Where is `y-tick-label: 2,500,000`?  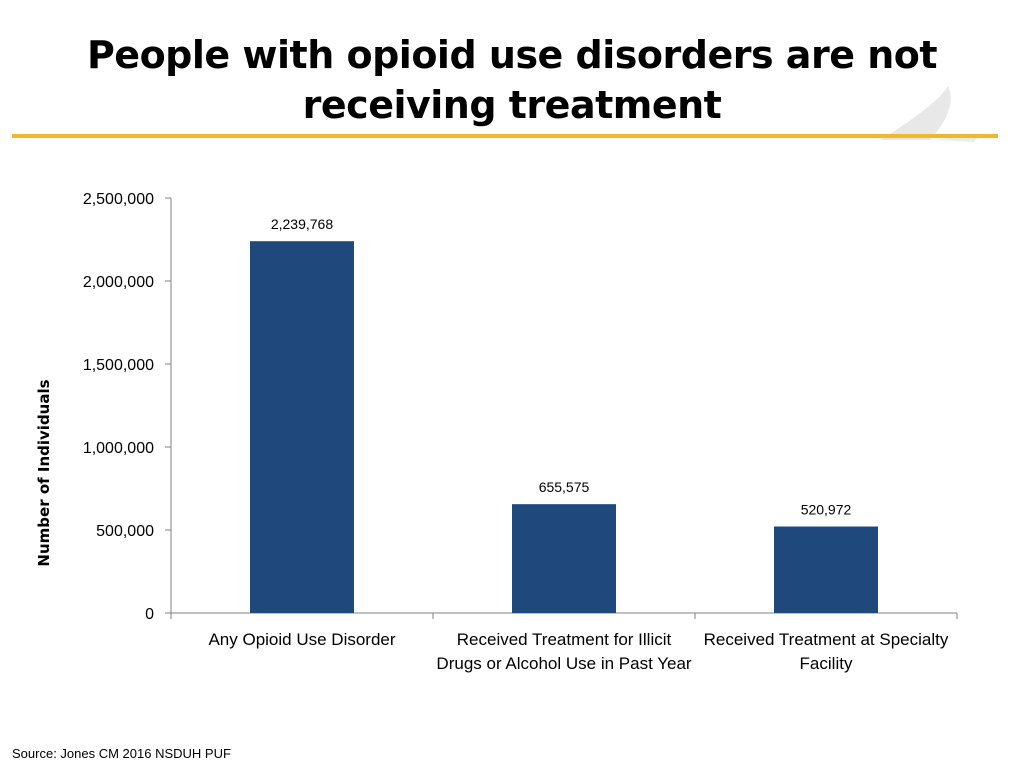
y-tick-label: 2,500,000 is located at coordinates (118, 199).